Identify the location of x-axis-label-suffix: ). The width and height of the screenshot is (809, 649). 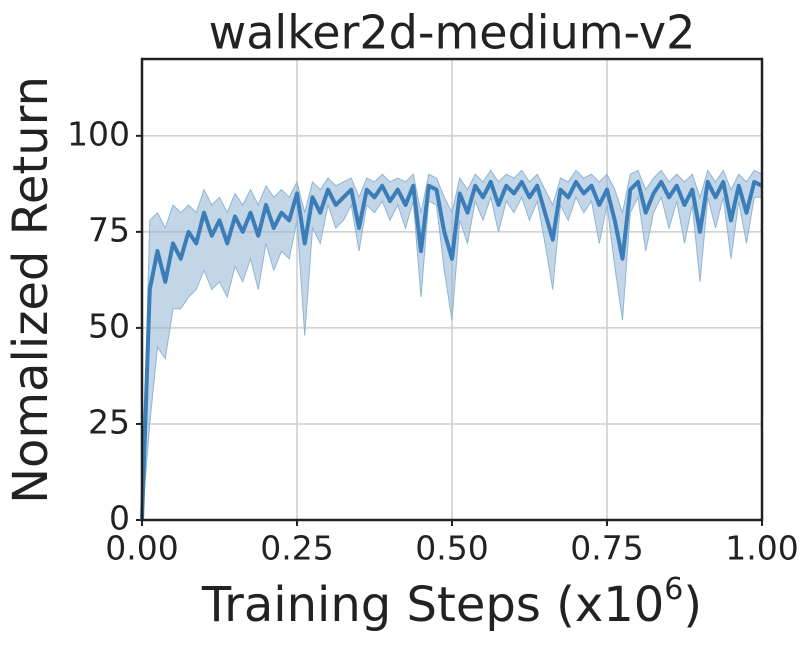
(692, 605).